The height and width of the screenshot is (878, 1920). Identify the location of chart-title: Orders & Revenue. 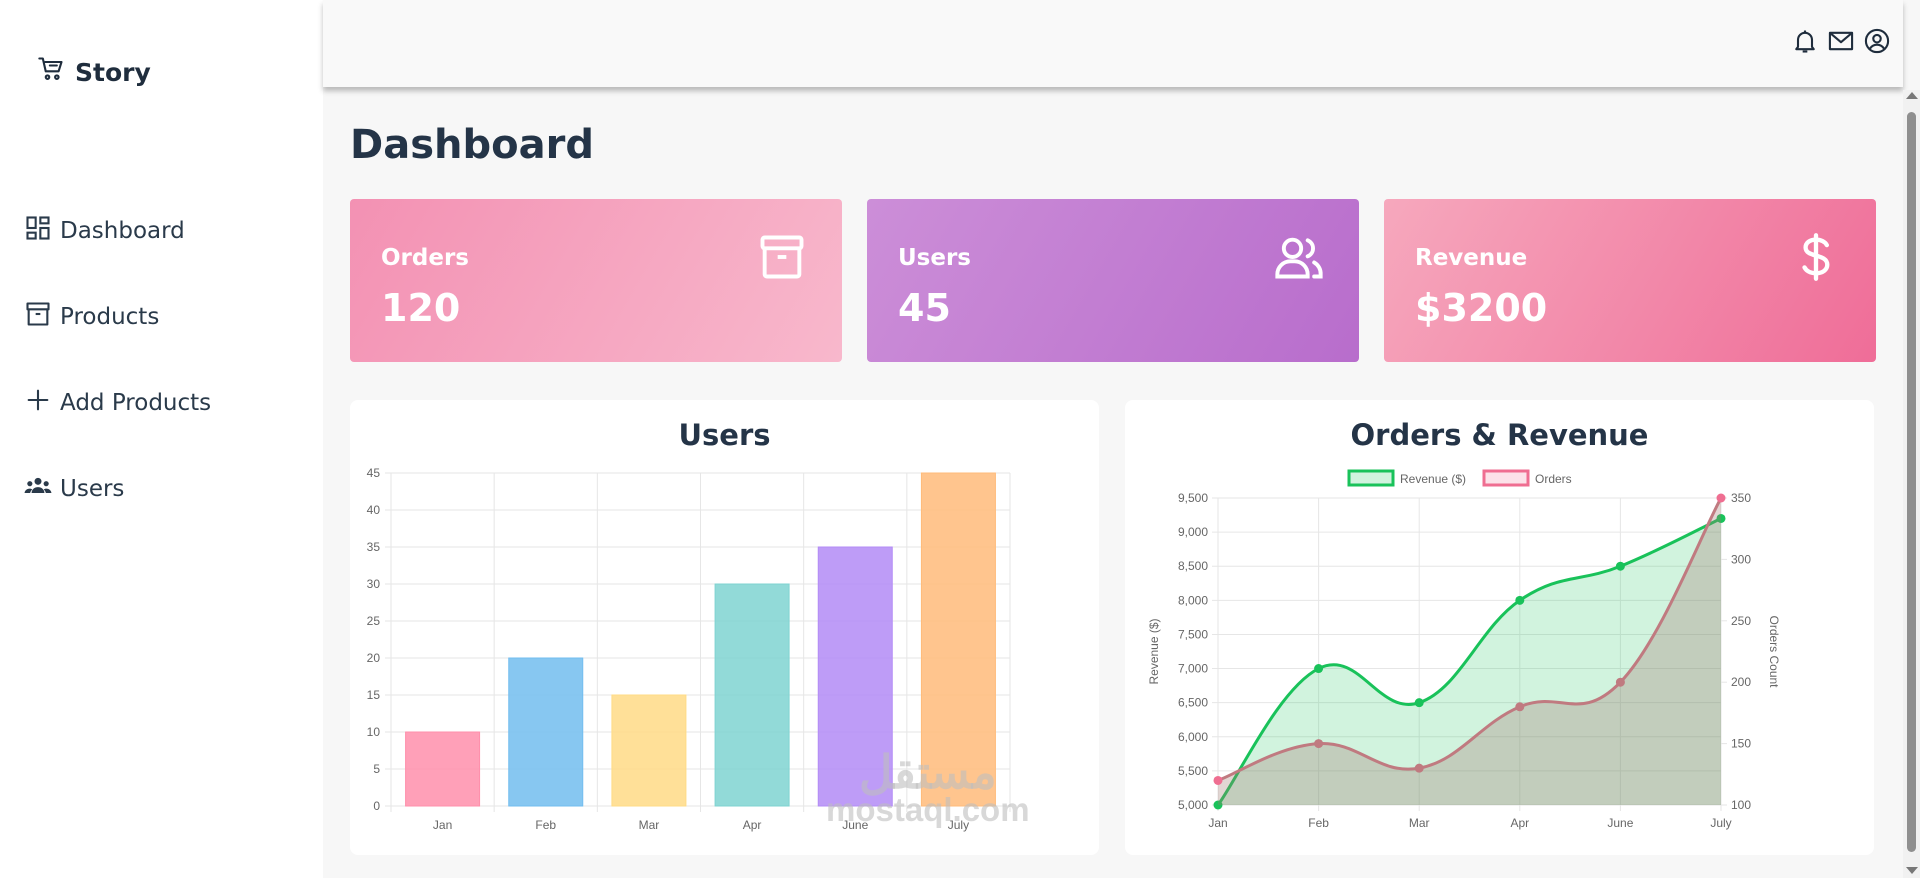
(1499, 435).